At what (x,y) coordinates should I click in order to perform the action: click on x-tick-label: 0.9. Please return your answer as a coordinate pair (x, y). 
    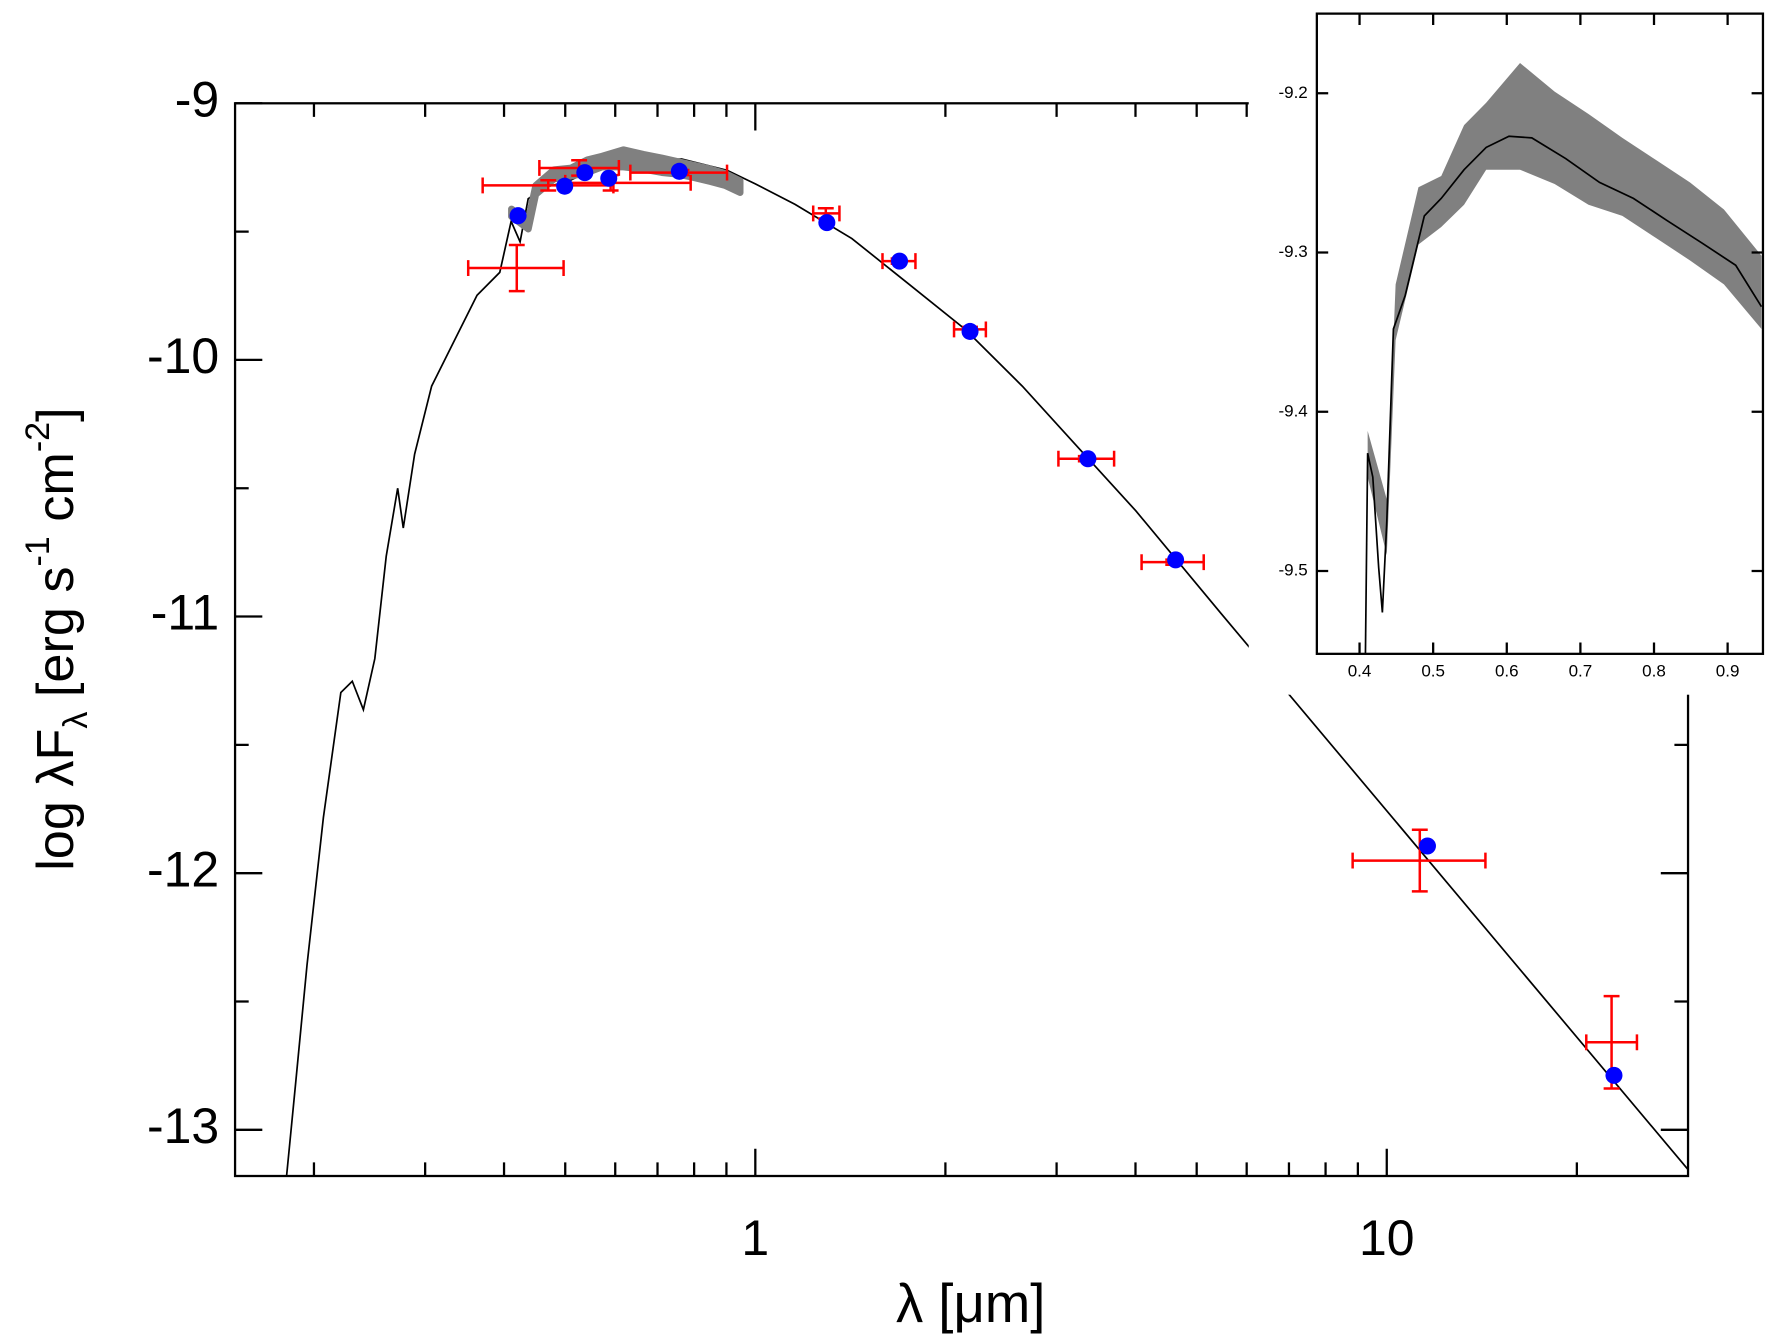
    Looking at the image, I should click on (1728, 671).